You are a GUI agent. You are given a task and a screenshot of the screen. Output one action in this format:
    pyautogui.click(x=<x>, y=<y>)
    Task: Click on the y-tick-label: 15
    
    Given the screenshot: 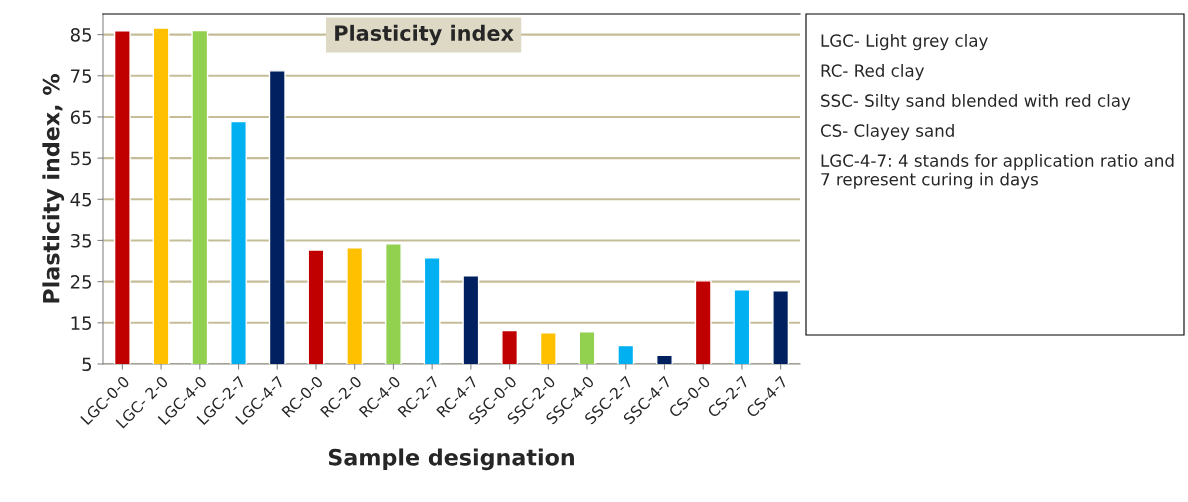 What is the action you would take?
    pyautogui.click(x=81, y=323)
    